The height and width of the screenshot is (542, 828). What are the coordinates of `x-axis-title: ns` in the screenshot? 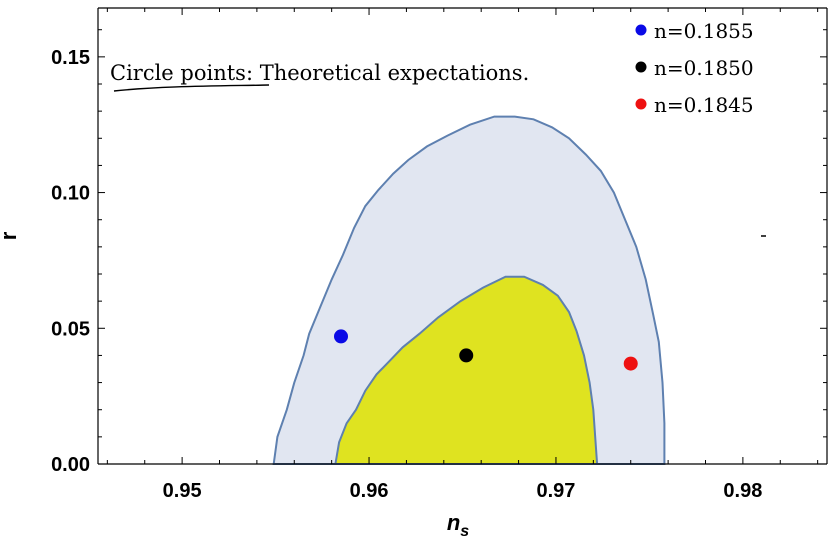 It's located at (458, 525).